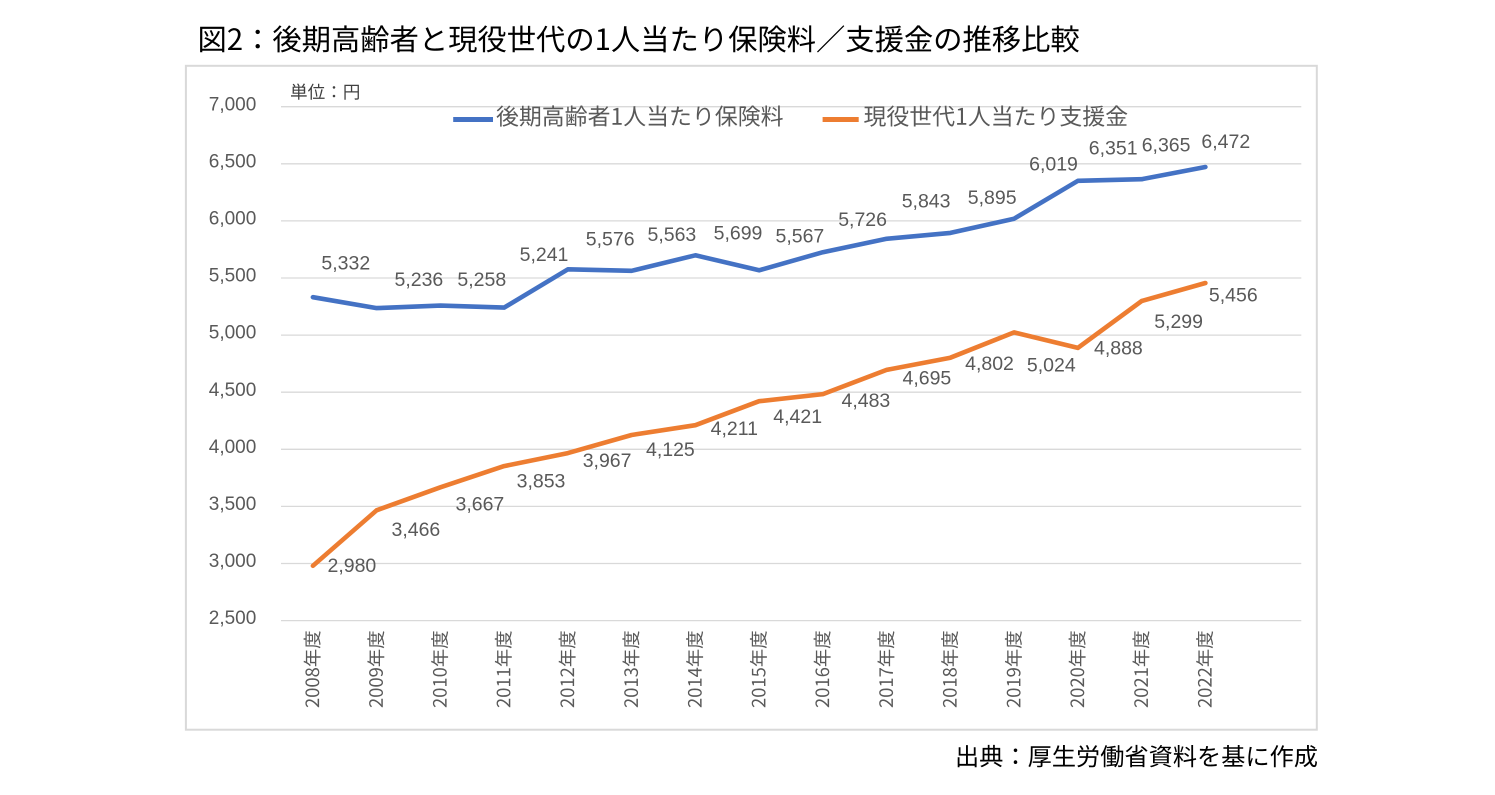 The image size is (1495, 795). What do you see at coordinates (865, 401) in the screenshot?
I see `svg-text: 4,483` at bounding box center [865, 401].